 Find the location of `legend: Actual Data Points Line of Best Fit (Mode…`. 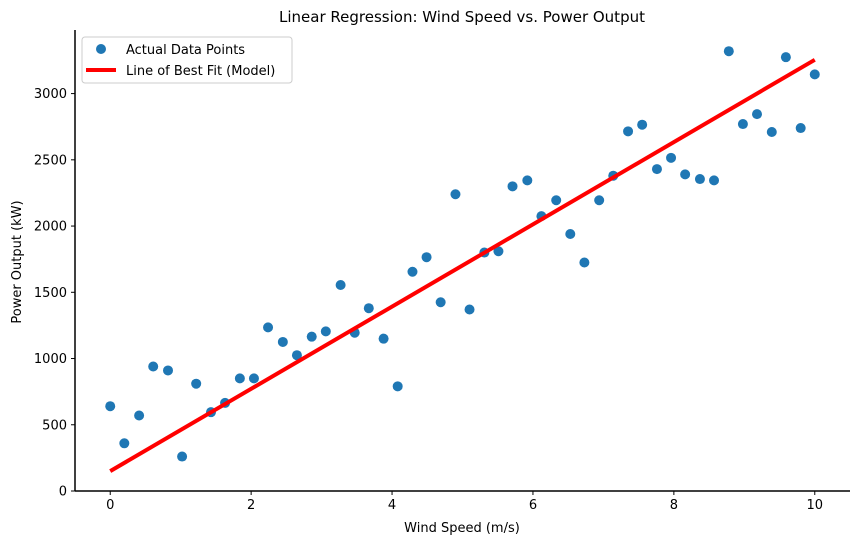

legend: Actual Data Points Line of Best Fit (Mode… is located at coordinates (187, 60).